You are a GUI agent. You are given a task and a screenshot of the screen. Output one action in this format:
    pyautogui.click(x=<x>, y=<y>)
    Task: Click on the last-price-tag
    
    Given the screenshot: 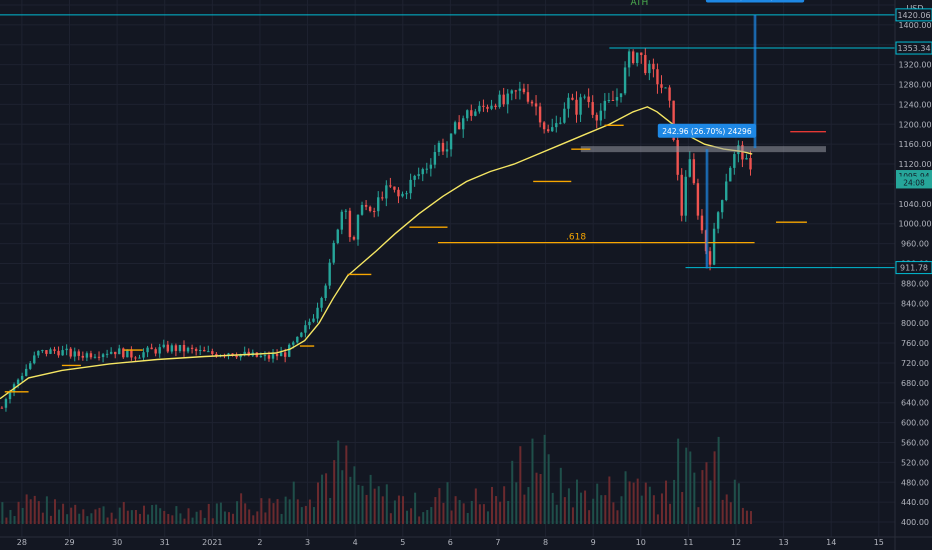 What is the action you would take?
    pyautogui.click(x=914, y=182)
    